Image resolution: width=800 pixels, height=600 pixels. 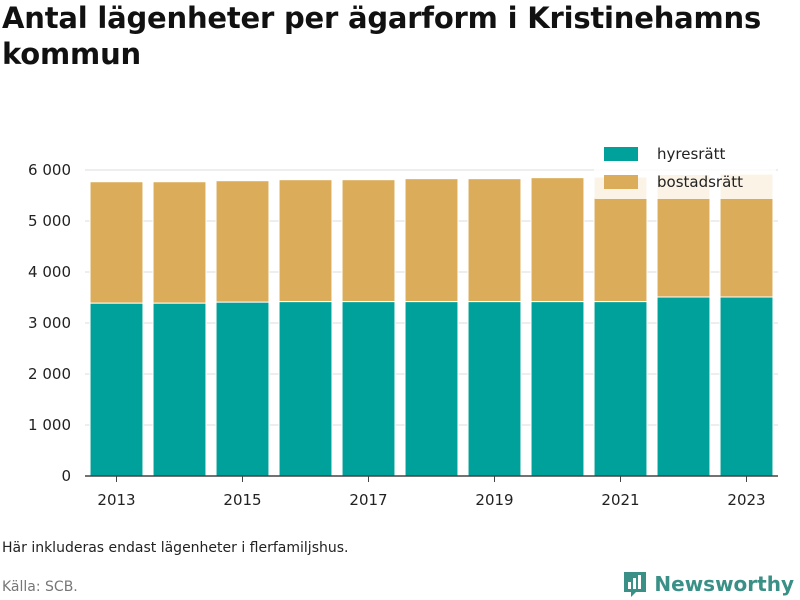 What do you see at coordinates (305, 241) in the screenshot?
I see `bar-bostadsratt-2016` at bounding box center [305, 241].